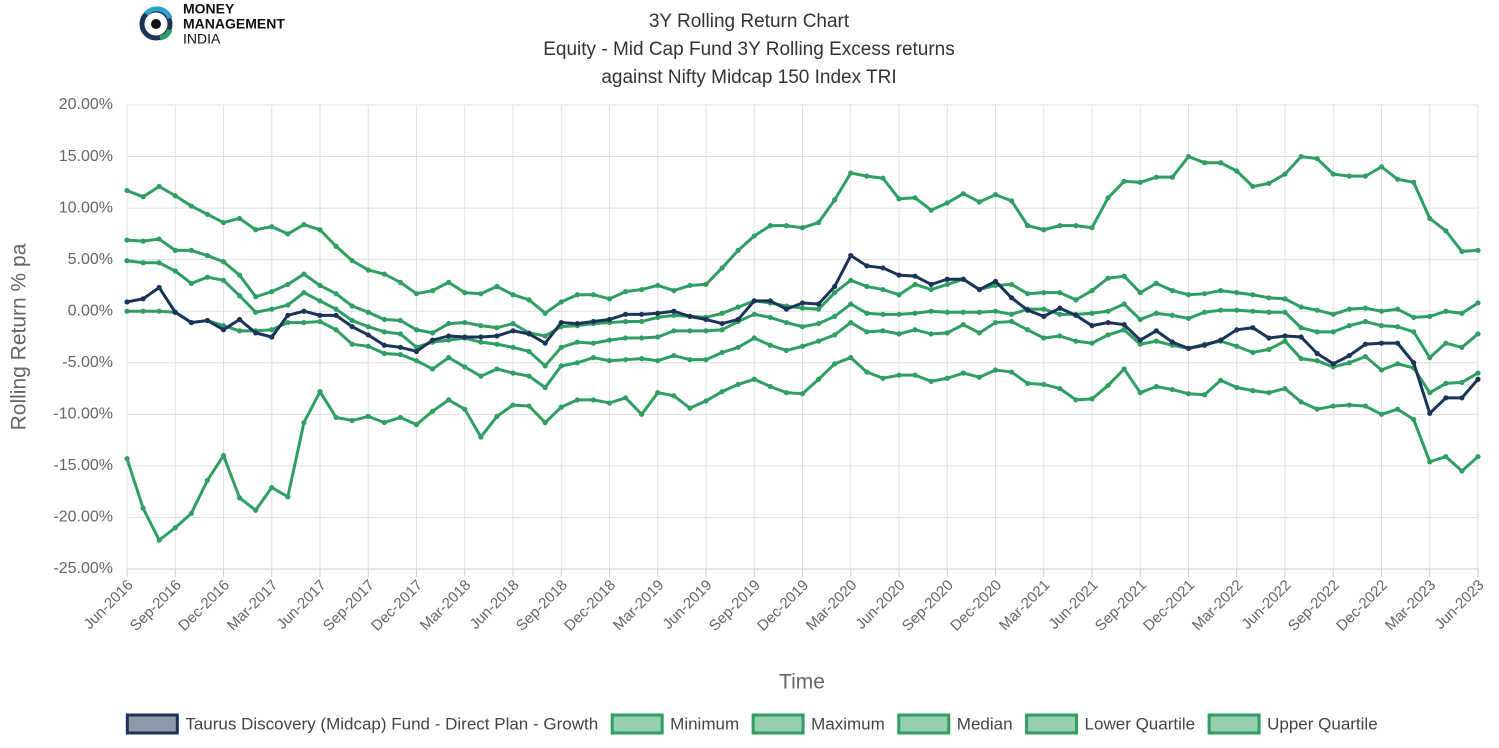 The height and width of the screenshot is (748, 1499). What do you see at coordinates (1314, 606) in the screenshot?
I see `x-tick-label: Sep-2022` at bounding box center [1314, 606].